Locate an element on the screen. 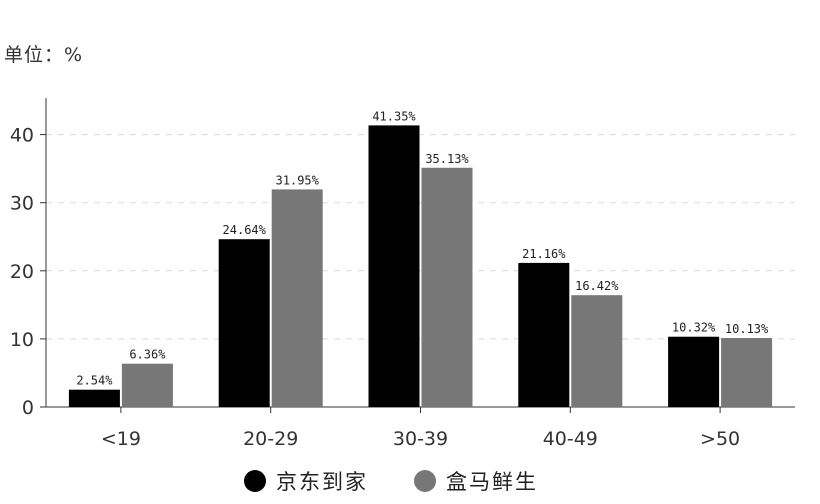 This screenshot has height=504, width=820. legend-item-series-1: 盒马鲜生 is located at coordinates (476, 481).